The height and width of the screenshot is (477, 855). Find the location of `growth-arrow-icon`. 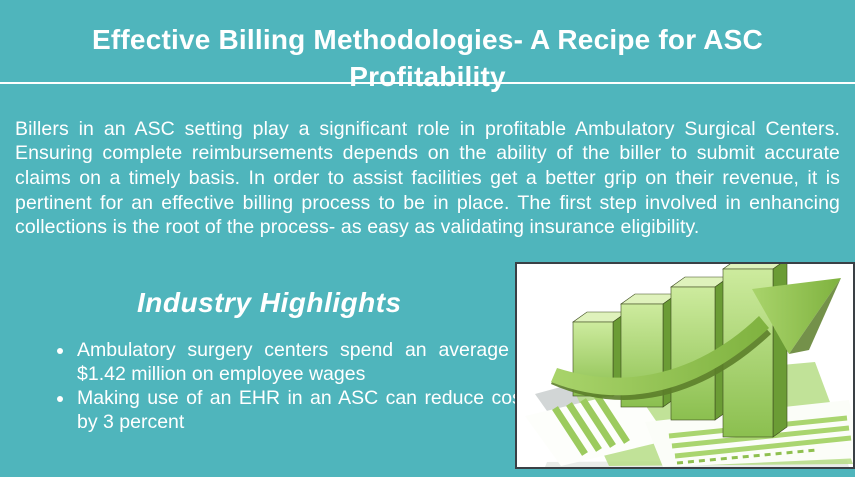

growth-arrow-icon is located at coordinates (696, 339).